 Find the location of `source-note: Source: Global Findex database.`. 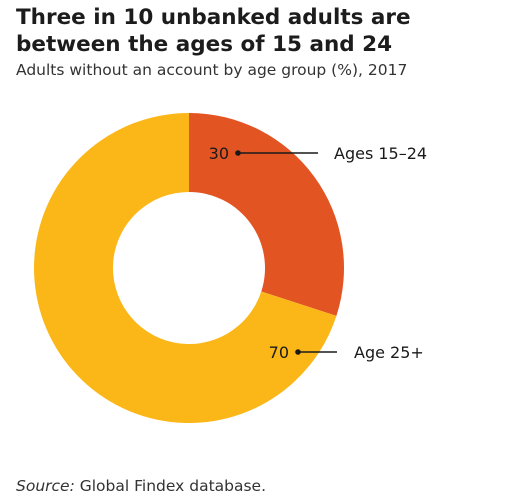

source-note: Source: Global Findex database. is located at coordinates (141, 486).